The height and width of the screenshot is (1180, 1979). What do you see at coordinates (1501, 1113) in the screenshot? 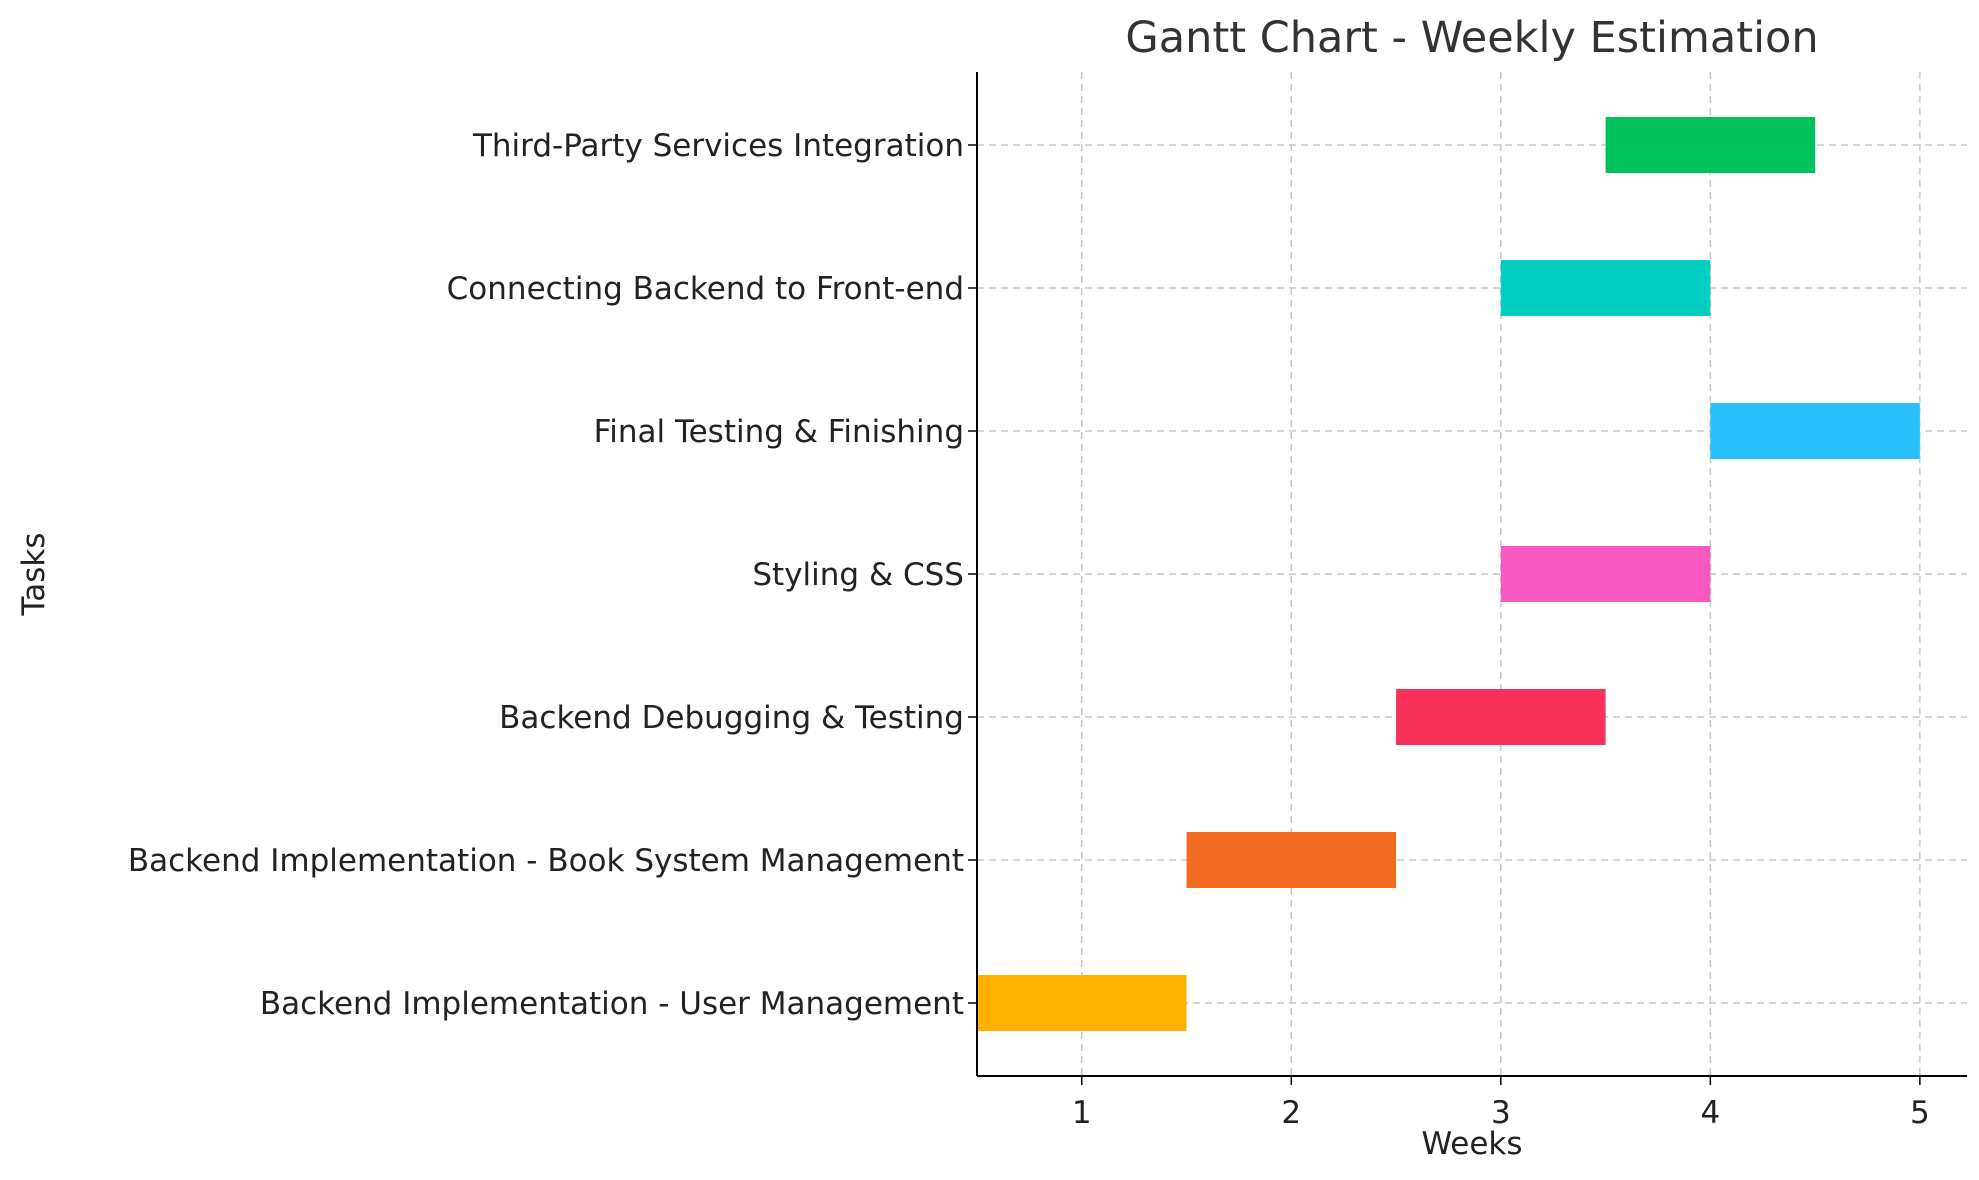
I see `x-tick-label: 3` at bounding box center [1501, 1113].